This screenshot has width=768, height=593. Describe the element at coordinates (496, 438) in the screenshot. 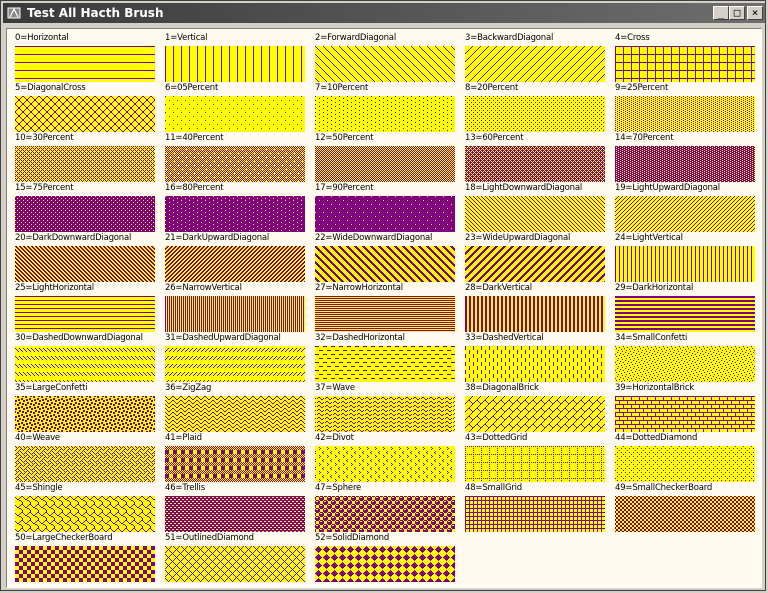

I see `brush-label: 43=DottedGrid` at that location.